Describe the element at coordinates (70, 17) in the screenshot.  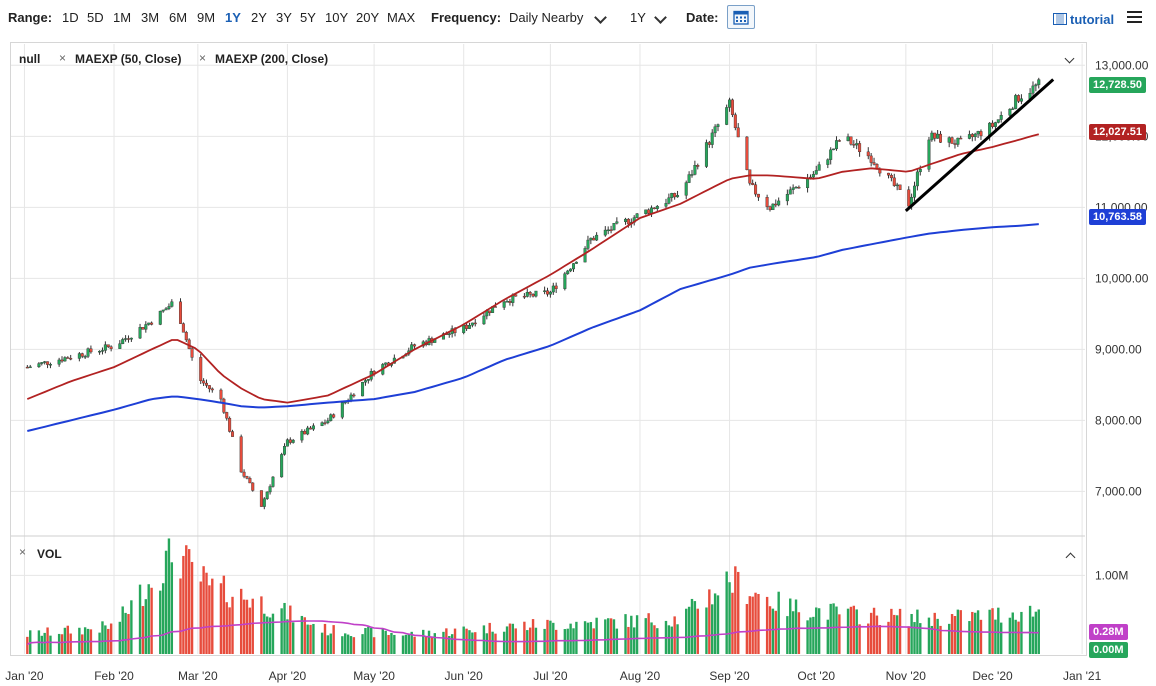
I see `range-1d-button: 1D` at that location.